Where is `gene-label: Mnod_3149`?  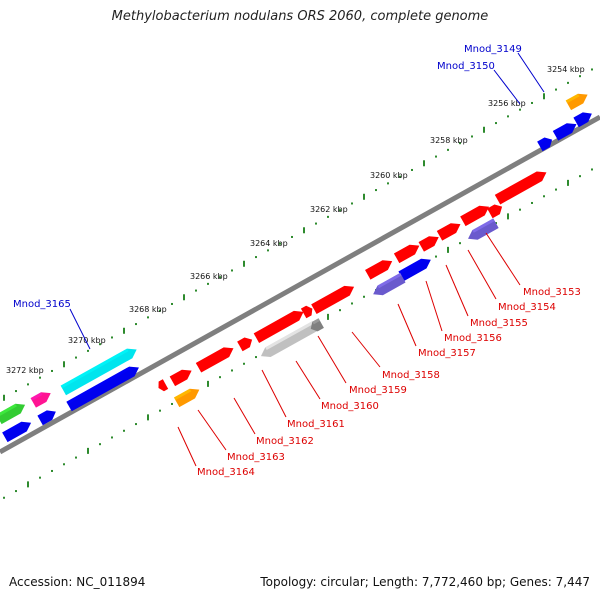 gene-label: Mnod_3149 is located at coordinates (493, 49).